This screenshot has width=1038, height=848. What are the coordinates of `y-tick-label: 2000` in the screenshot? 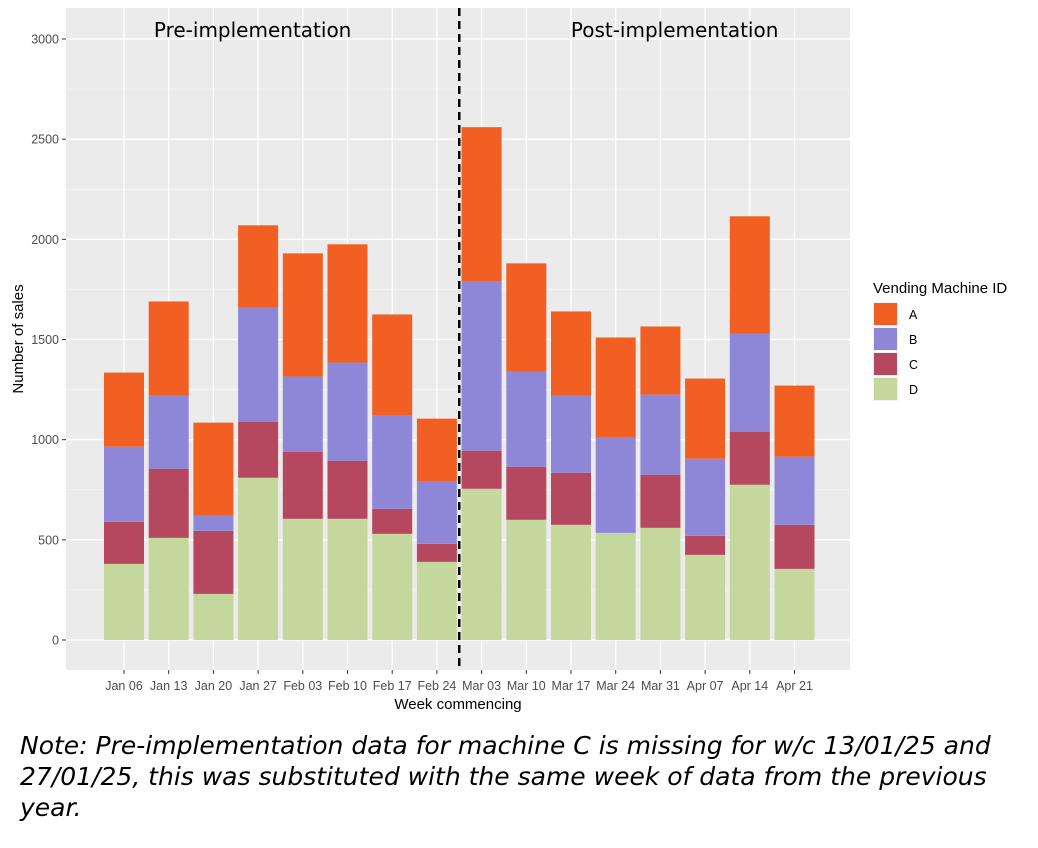 It's located at (45, 240).